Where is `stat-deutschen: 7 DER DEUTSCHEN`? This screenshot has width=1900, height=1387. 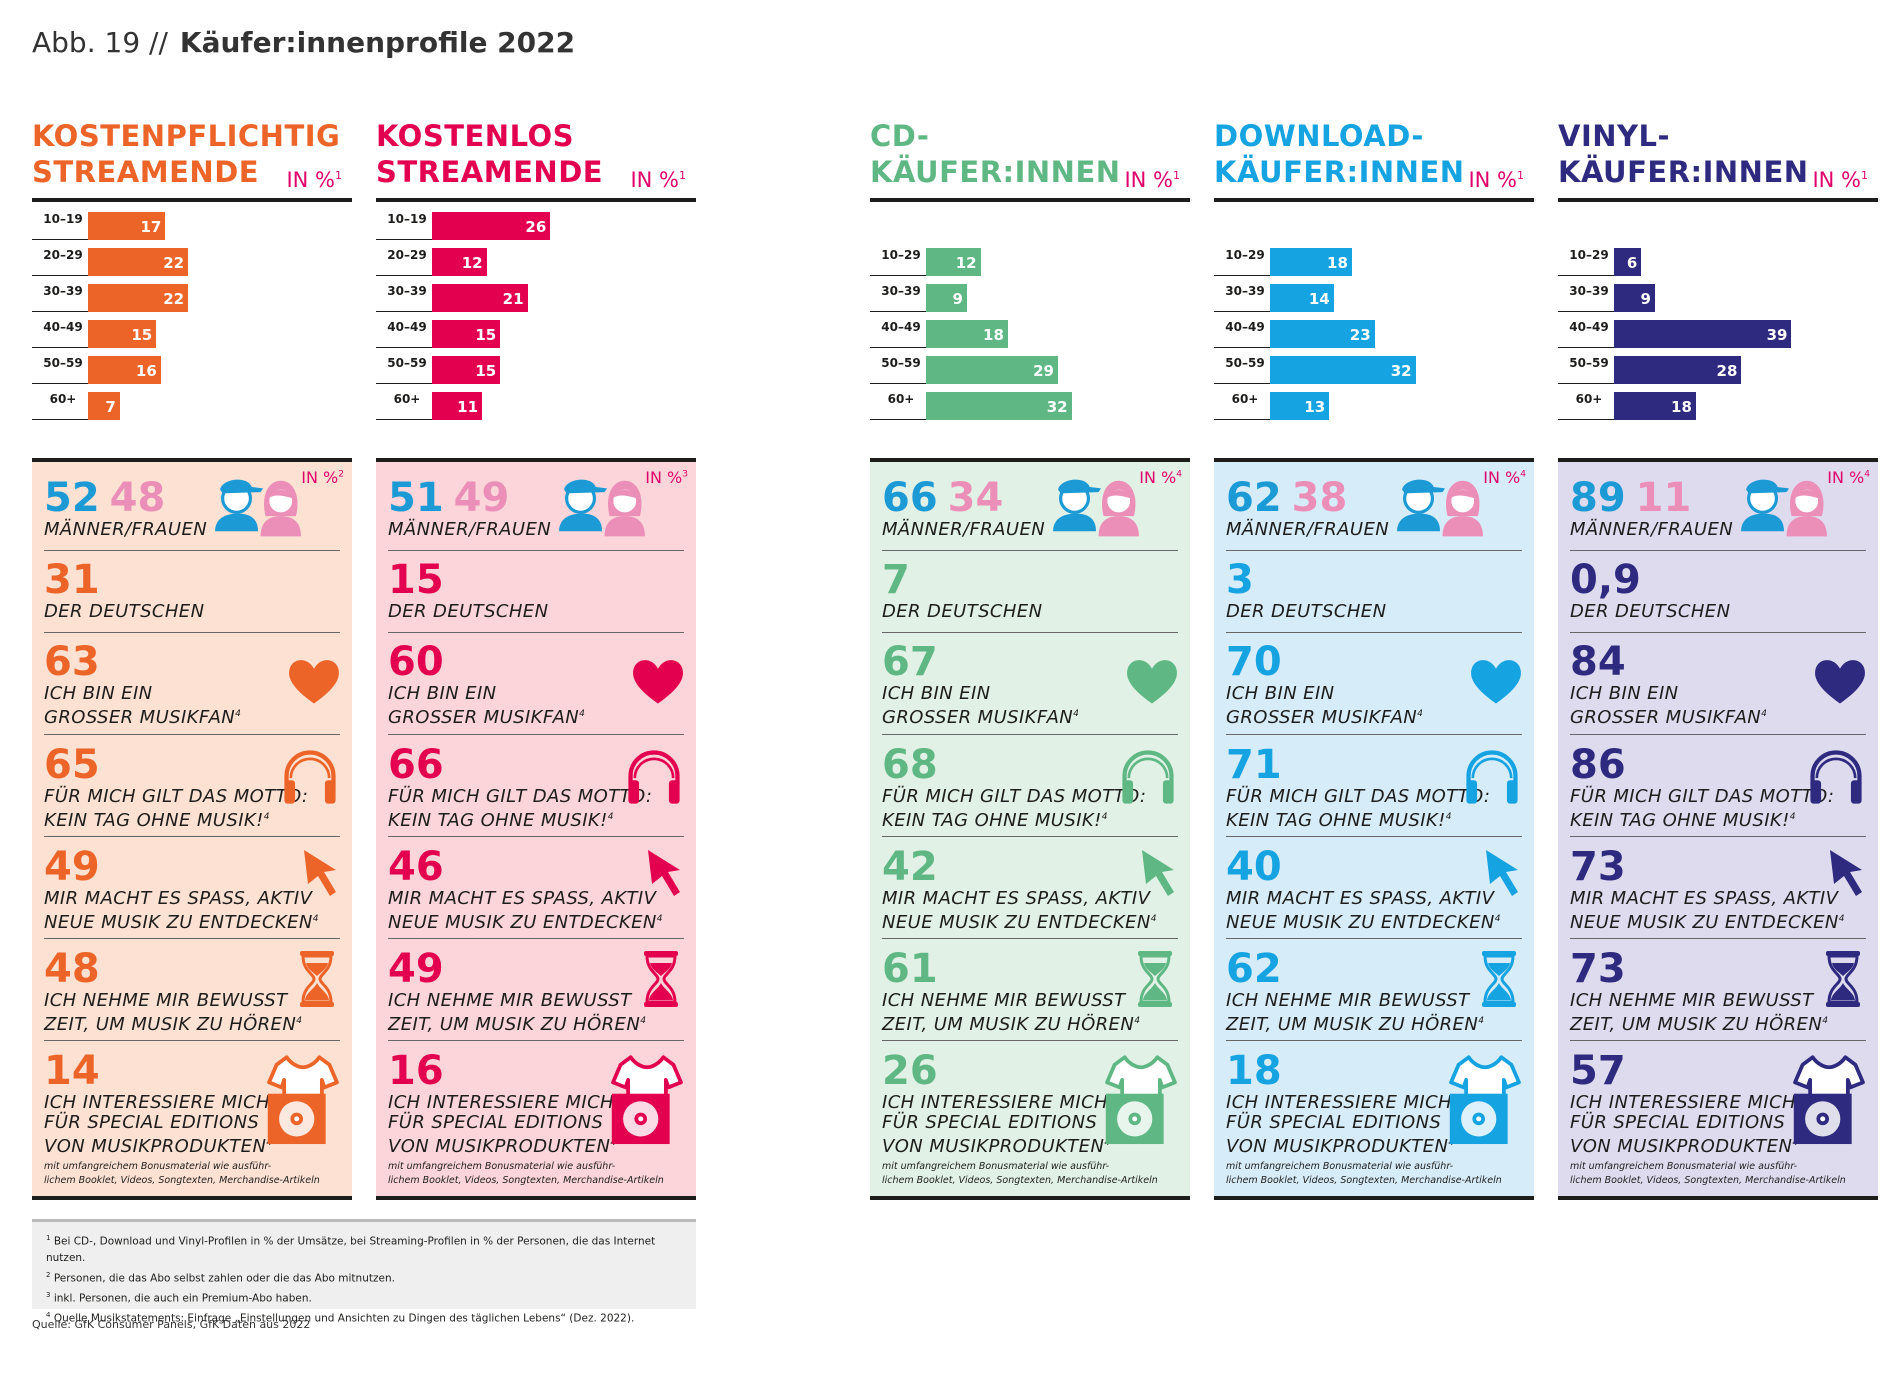 stat-deutschen: 7 DER DEUTSCHEN is located at coordinates (1030, 590).